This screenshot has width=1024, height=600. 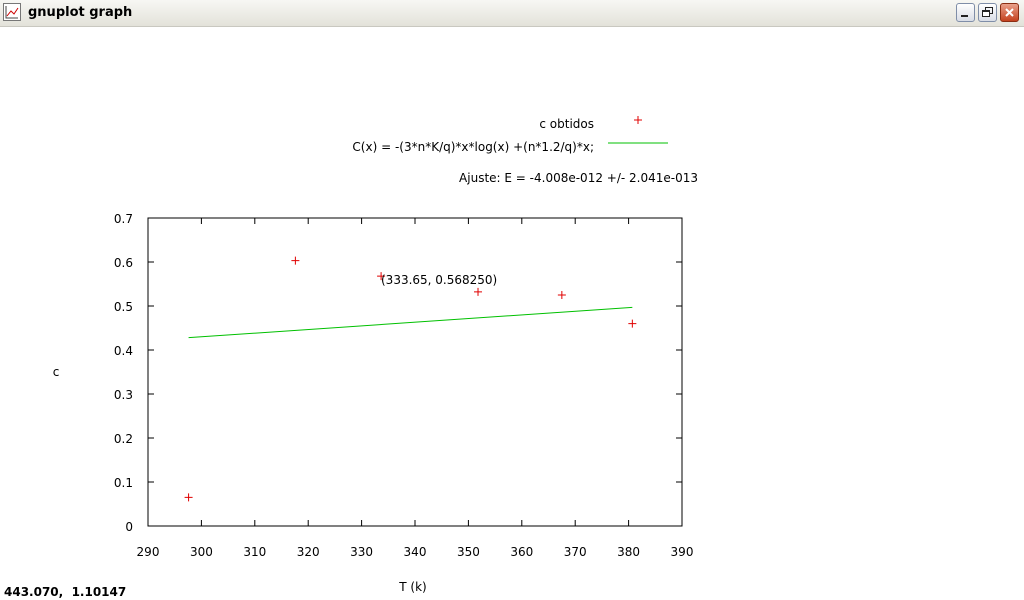 What do you see at coordinates (123, 439) in the screenshot?
I see `y-tick-label: 0.2` at bounding box center [123, 439].